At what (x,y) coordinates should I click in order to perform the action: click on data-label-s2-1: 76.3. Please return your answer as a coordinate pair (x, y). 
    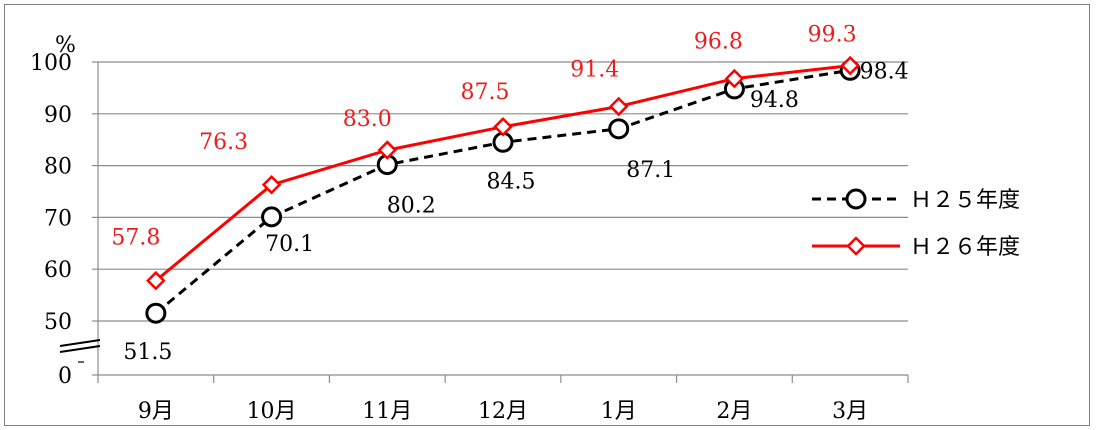
    Looking at the image, I should click on (223, 142).